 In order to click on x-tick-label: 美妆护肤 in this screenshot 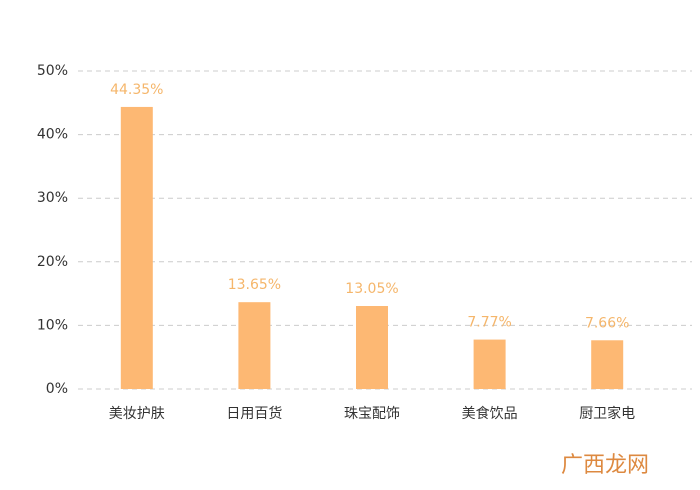, I will do `click(137, 414)`.